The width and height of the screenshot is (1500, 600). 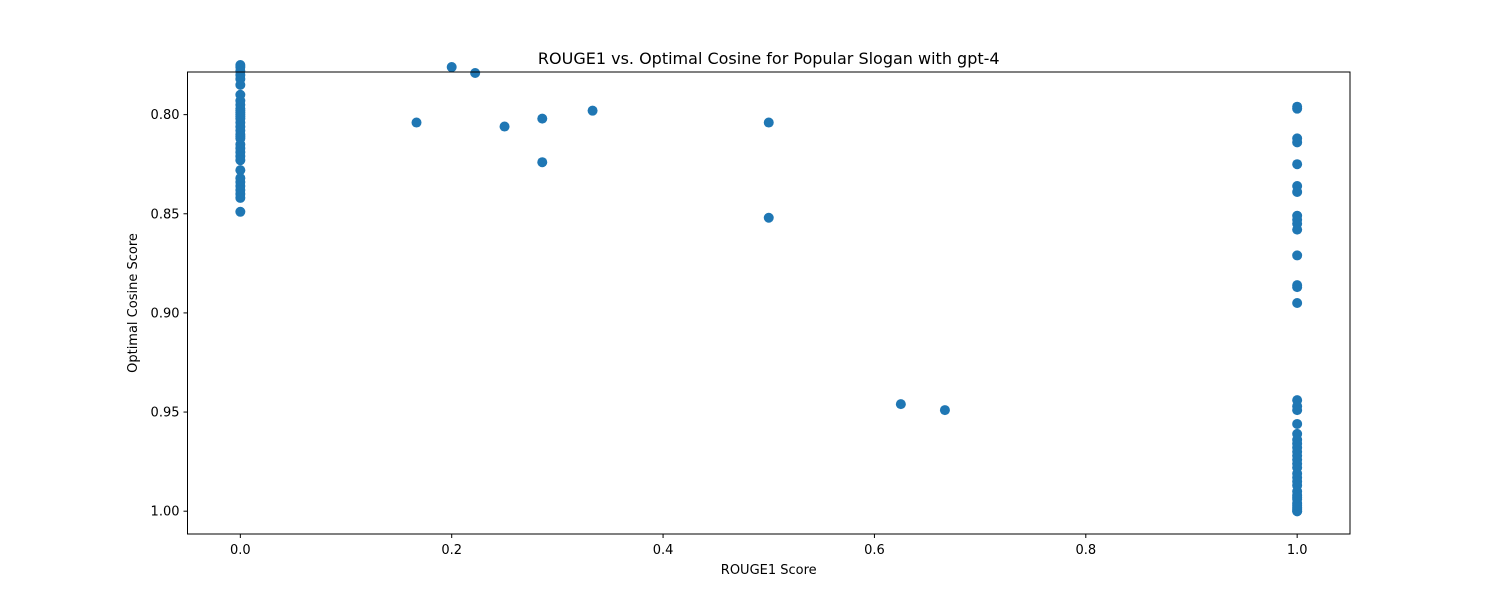 I want to click on y-tick-label: 0.90, so click(x=165, y=313).